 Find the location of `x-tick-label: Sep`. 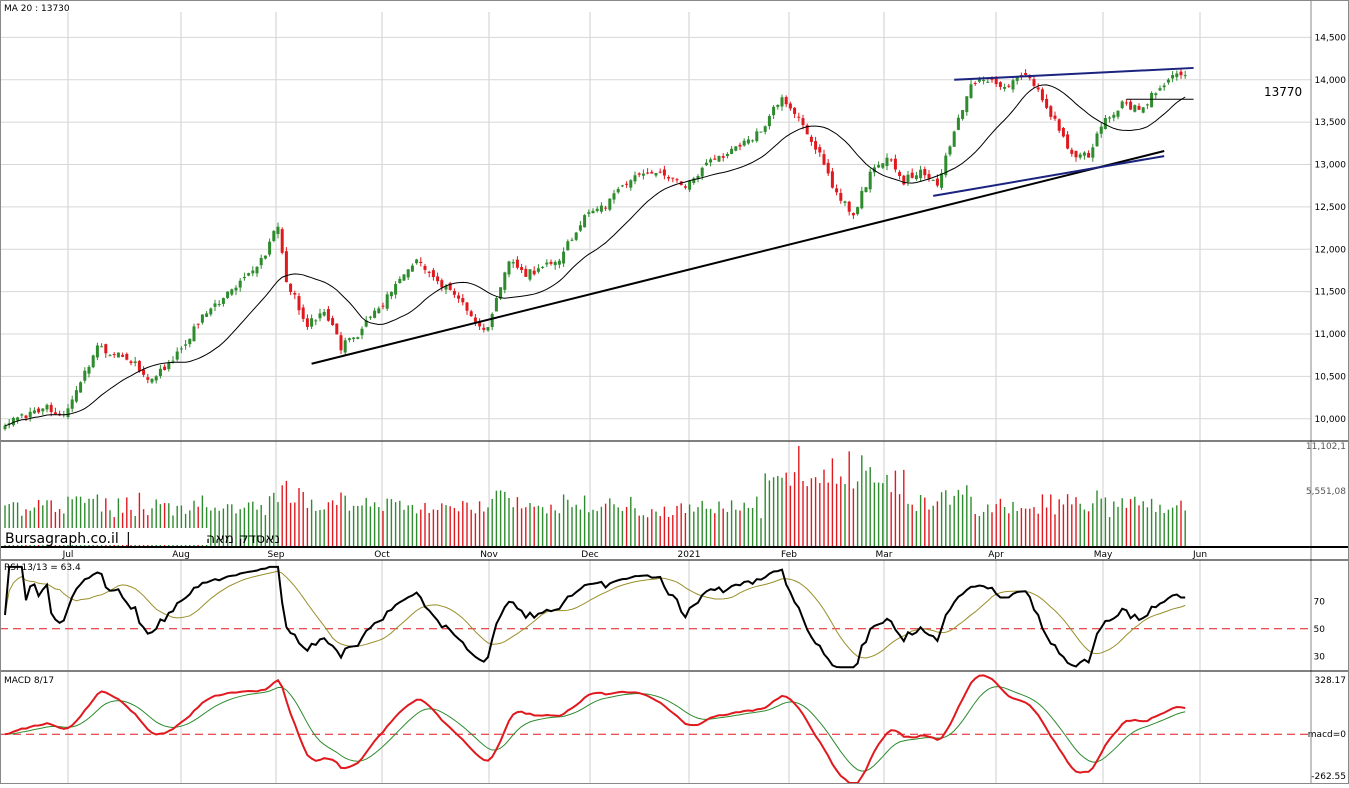

x-tick-label: Sep is located at coordinates (276, 555).